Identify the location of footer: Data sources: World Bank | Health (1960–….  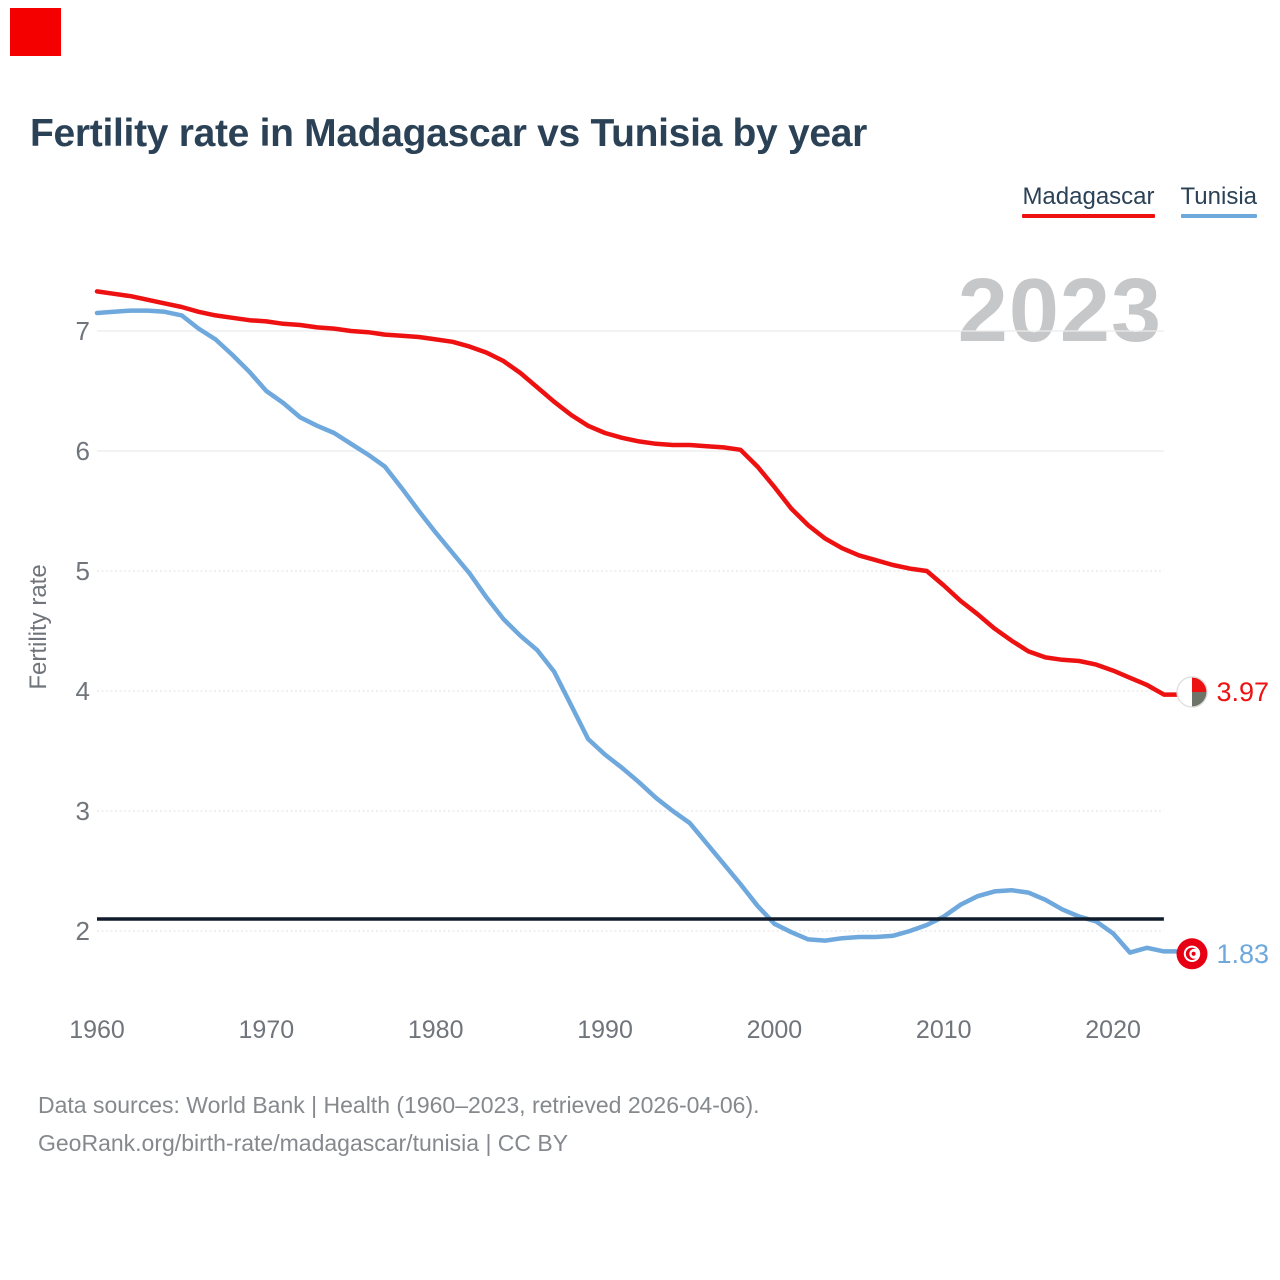
(399, 1124).